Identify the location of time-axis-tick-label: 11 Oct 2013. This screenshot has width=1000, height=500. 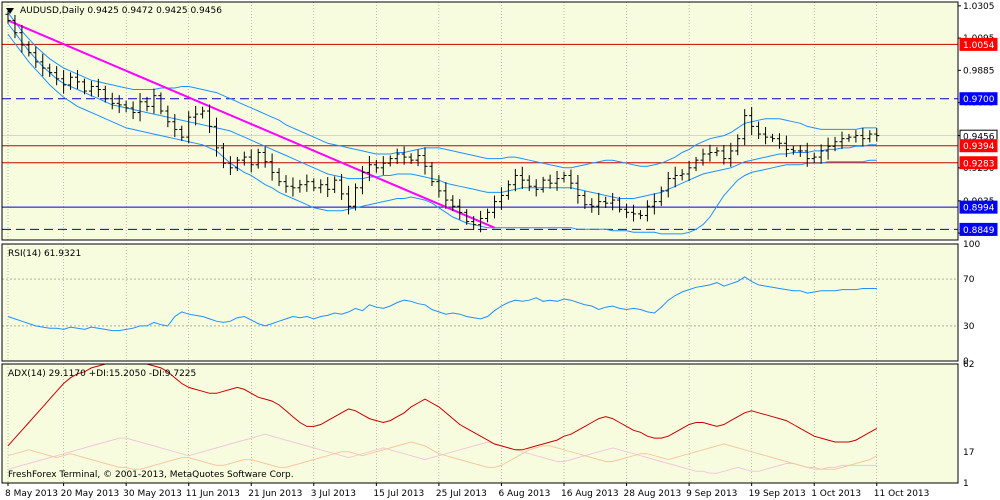
(902, 494).